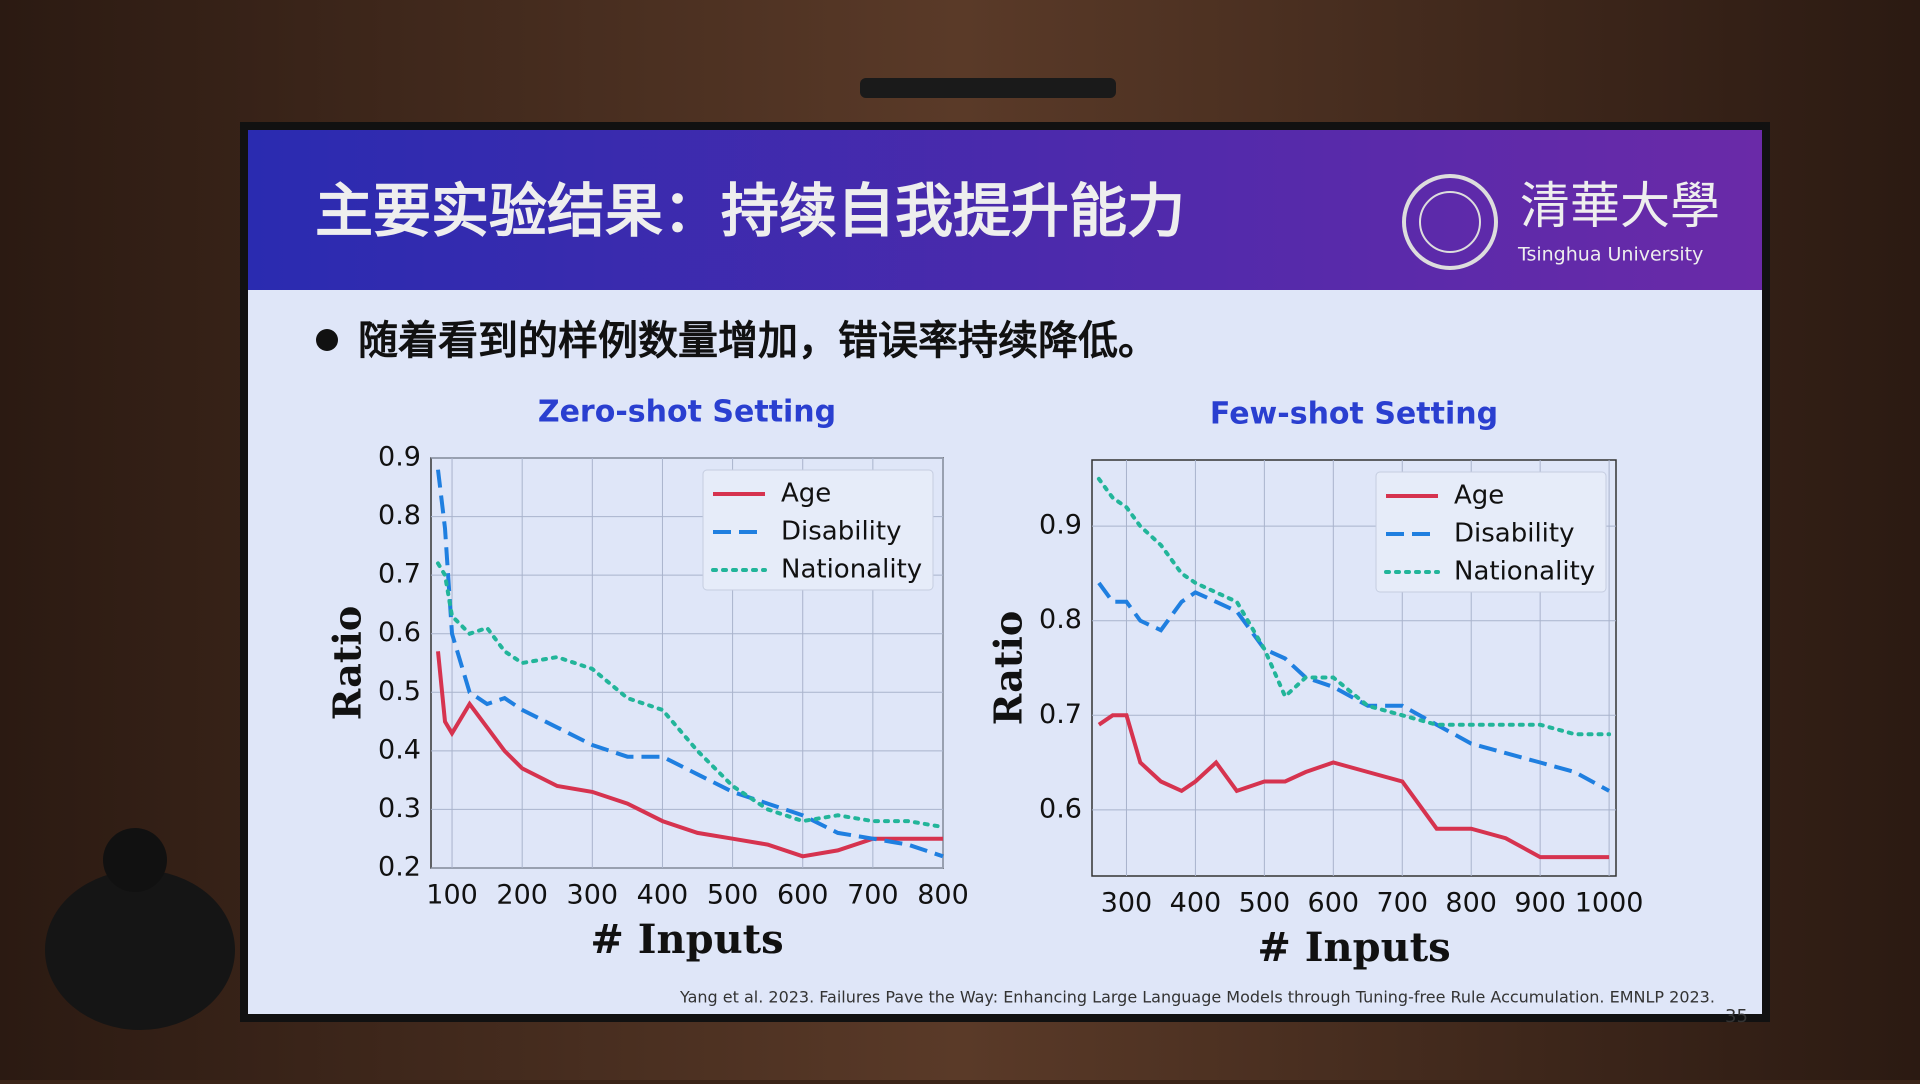  I want to click on y-tick-label: 0.2, so click(399, 867).